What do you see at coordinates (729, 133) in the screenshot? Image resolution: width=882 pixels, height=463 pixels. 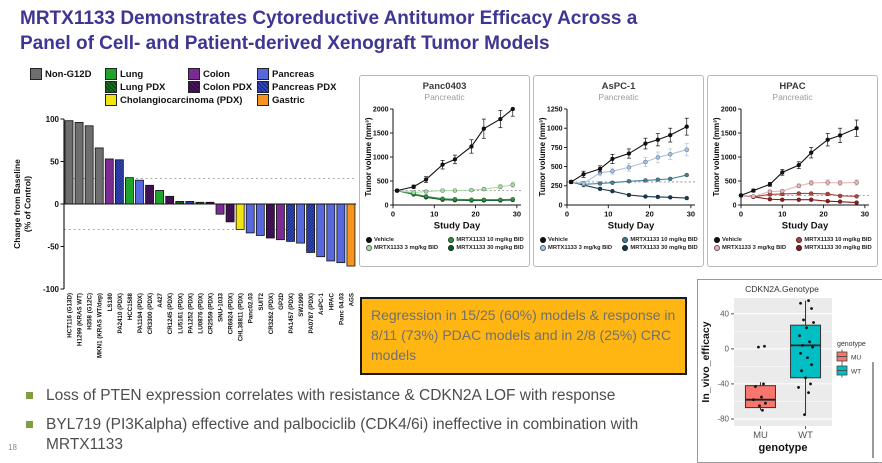 I see `y-tick-label: 1500` at bounding box center [729, 133].